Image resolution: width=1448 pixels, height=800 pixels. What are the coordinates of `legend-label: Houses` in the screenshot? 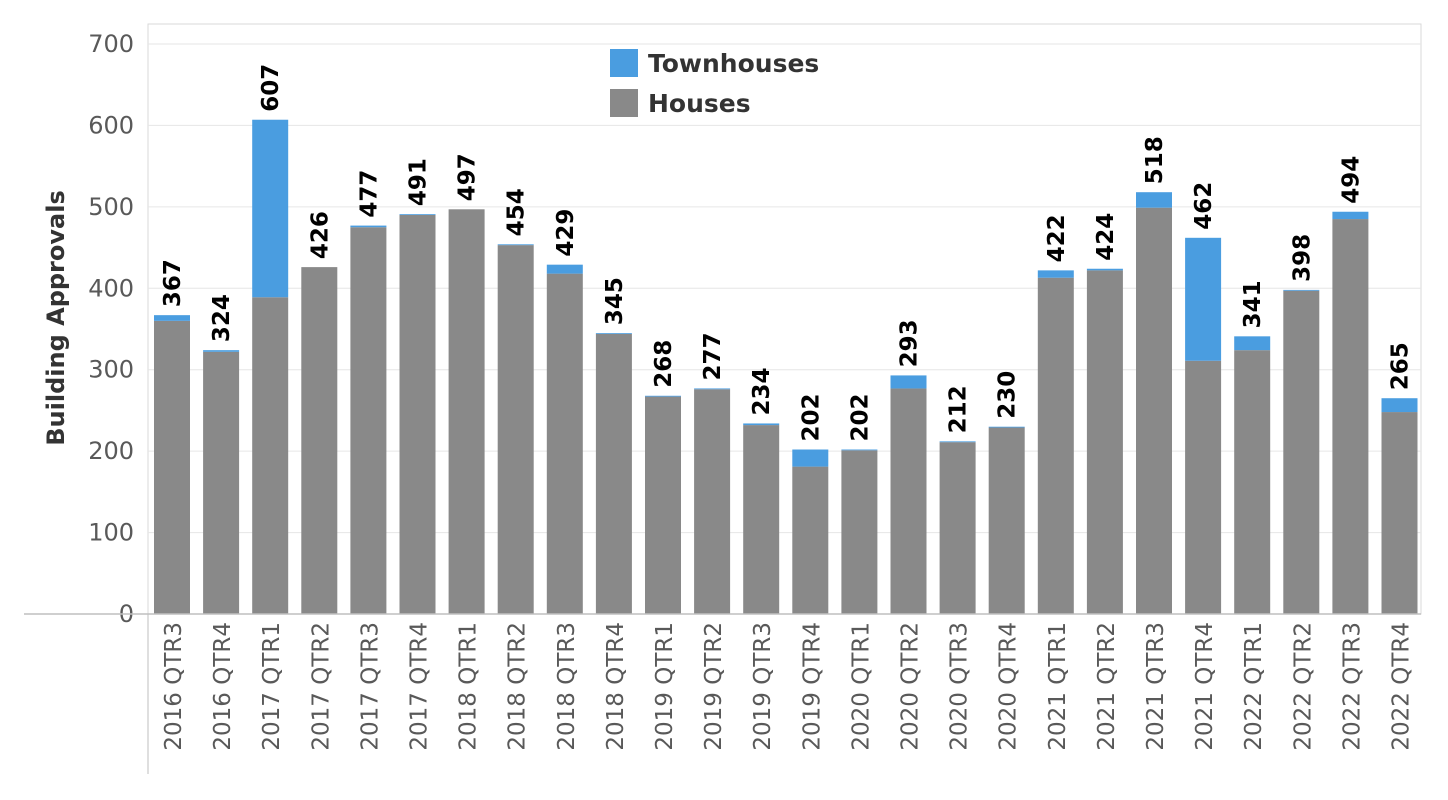 It's located at (699, 103).